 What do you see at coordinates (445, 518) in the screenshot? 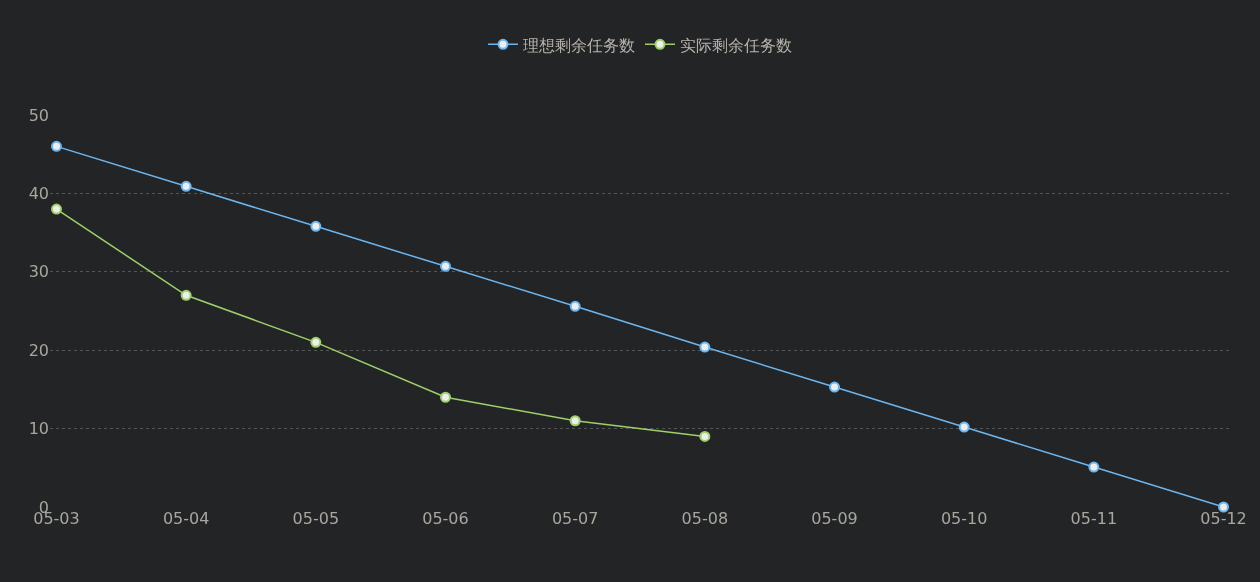
I see `x-tick-label: 05-06` at bounding box center [445, 518].